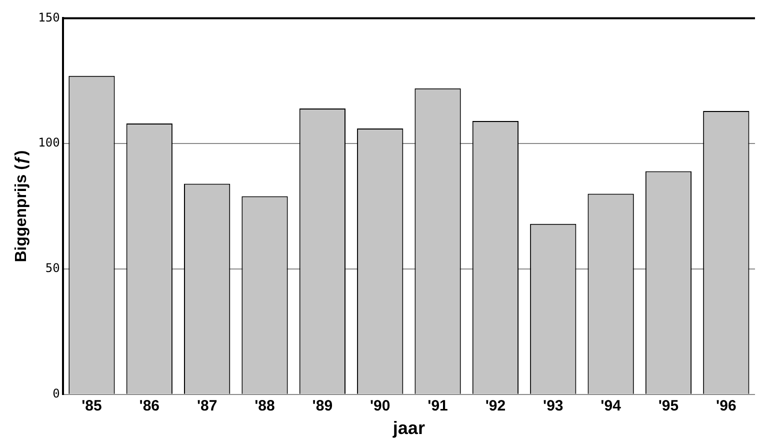  I want to click on x-tick-label: '91, so click(438, 406).